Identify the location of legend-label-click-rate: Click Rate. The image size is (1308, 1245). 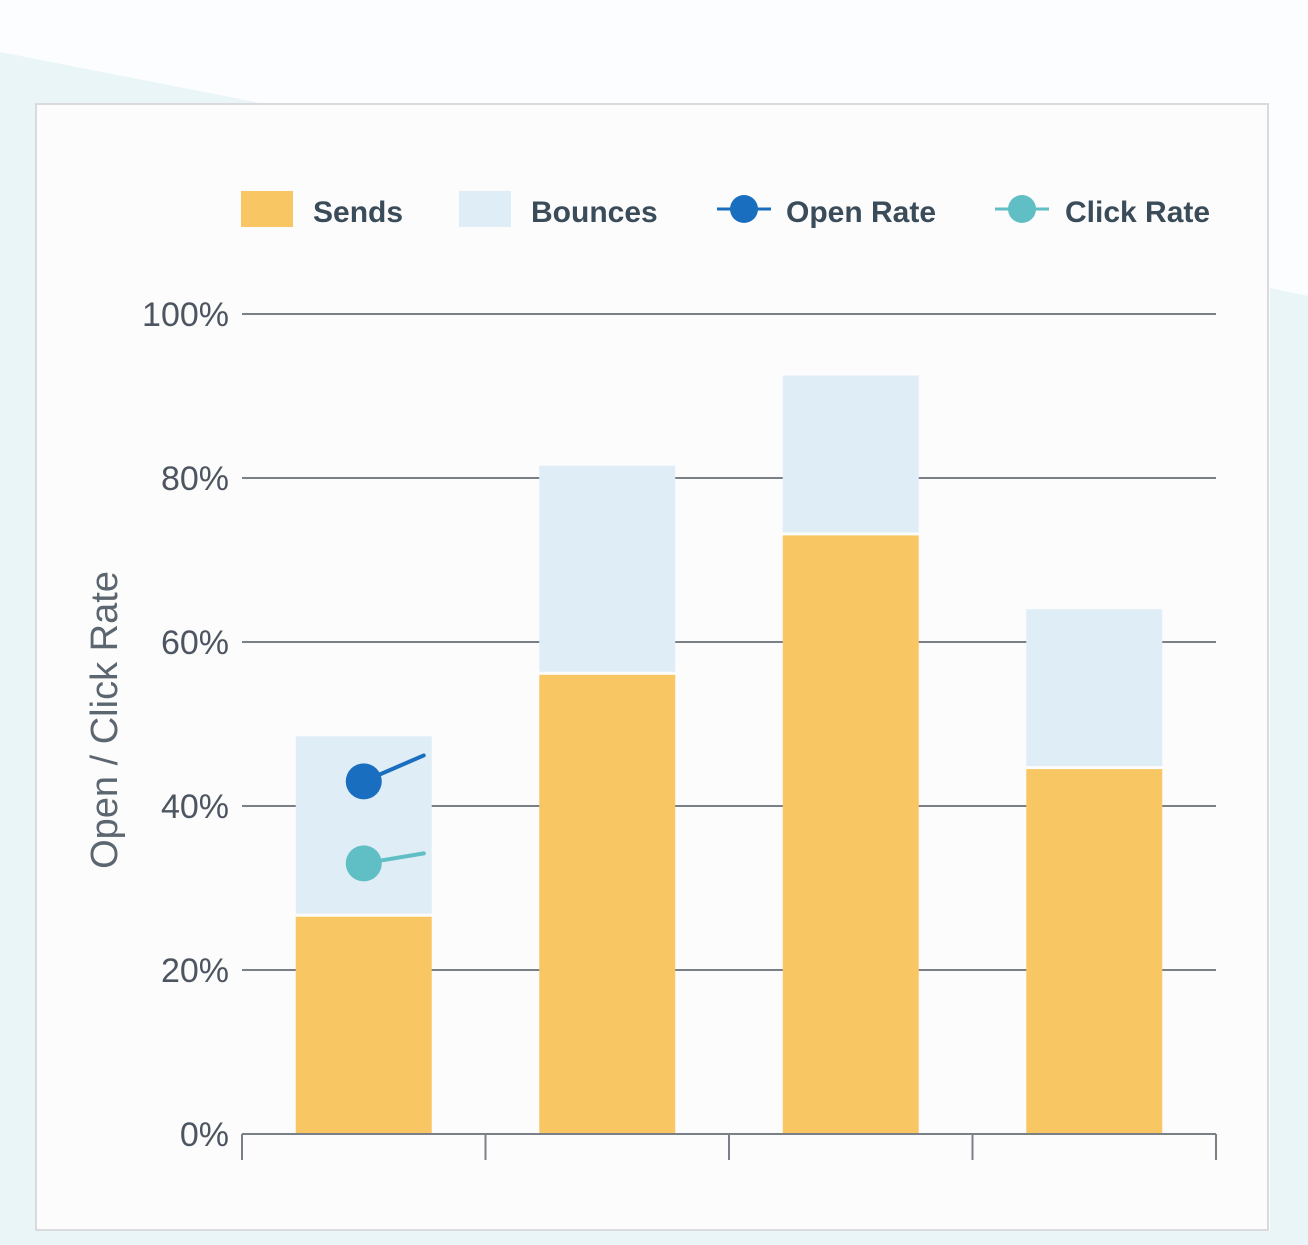
(1138, 212).